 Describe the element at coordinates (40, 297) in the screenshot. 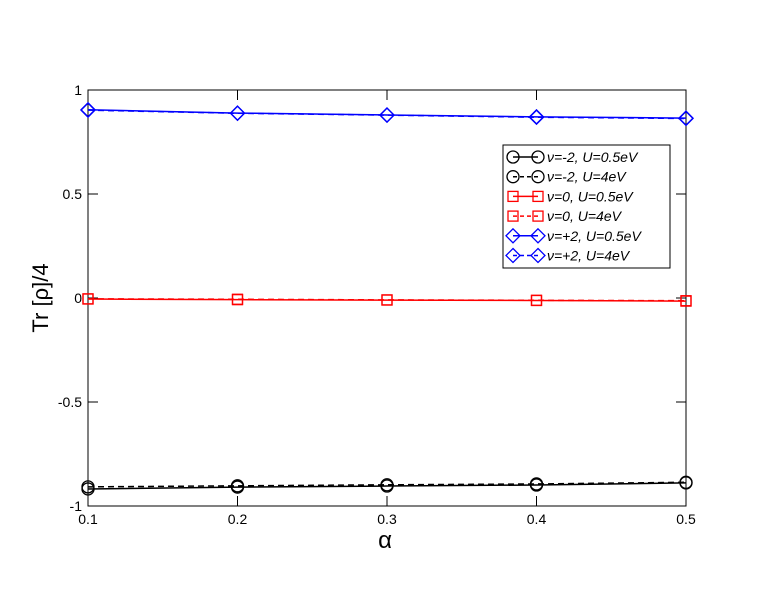

I see `y-axis-label: Tr [ρ]/4` at that location.